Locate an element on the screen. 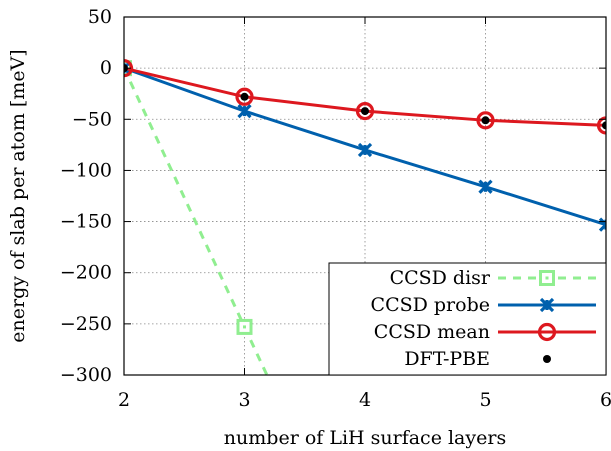 The width and height of the screenshot is (611, 451). x-tick-label: 4 is located at coordinates (365, 400).